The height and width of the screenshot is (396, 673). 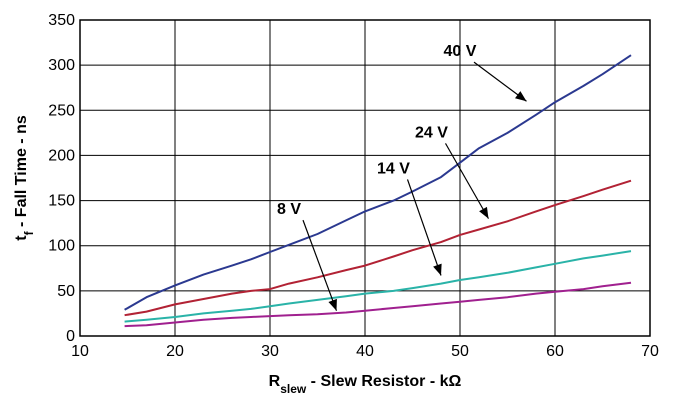 I want to click on x-axis-ticks: 10 20 30 40 50 60 70, so click(x=365, y=351).